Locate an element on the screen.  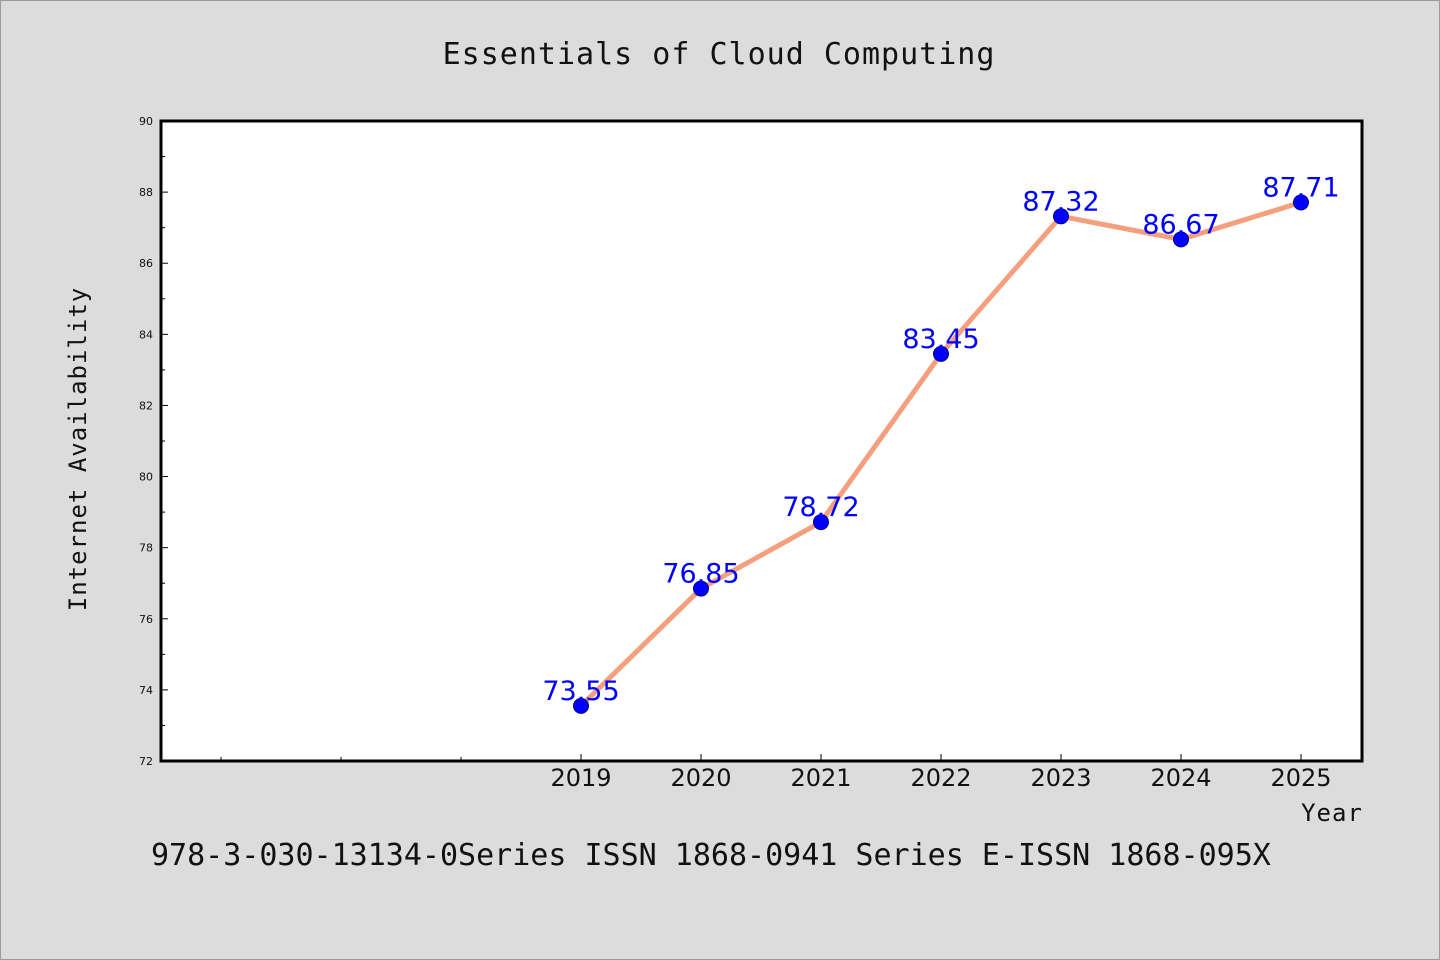
y-tick-label: 78 is located at coordinates (146, 548).